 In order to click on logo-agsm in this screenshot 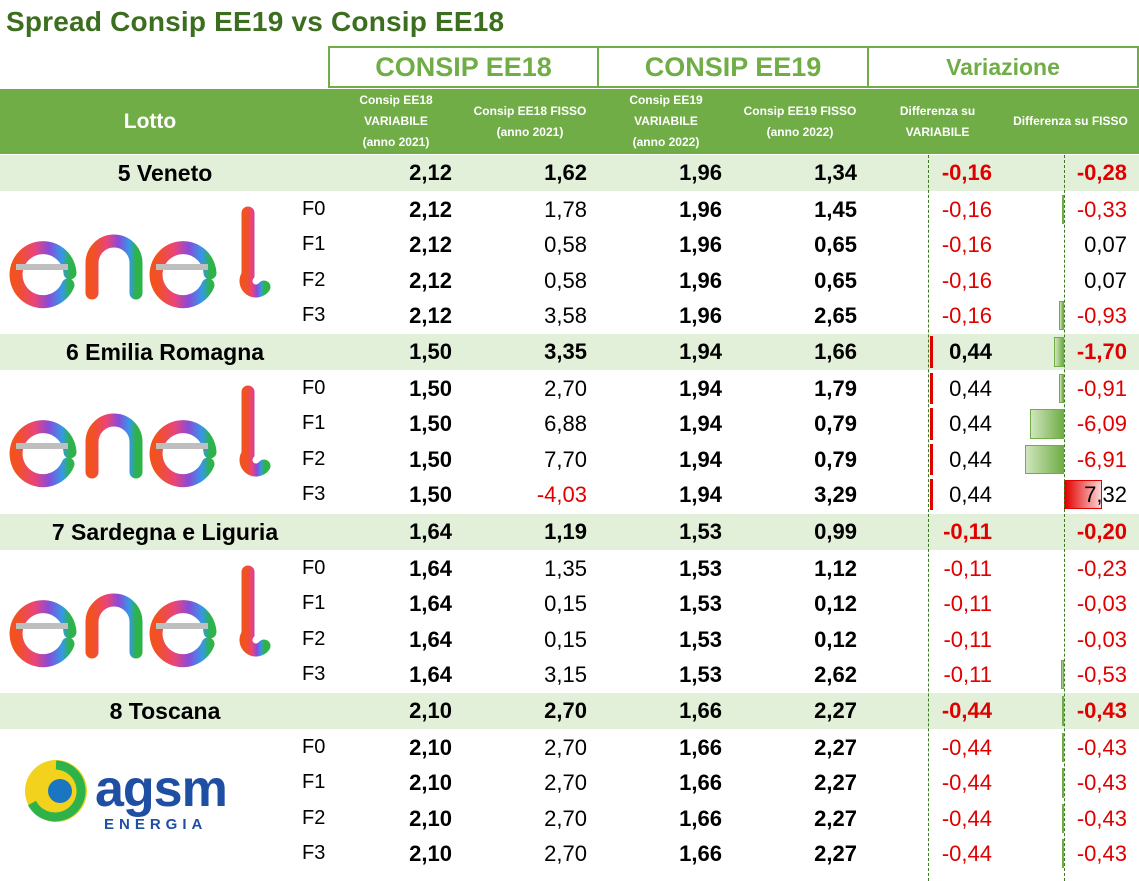, I will do `click(145, 798)`.